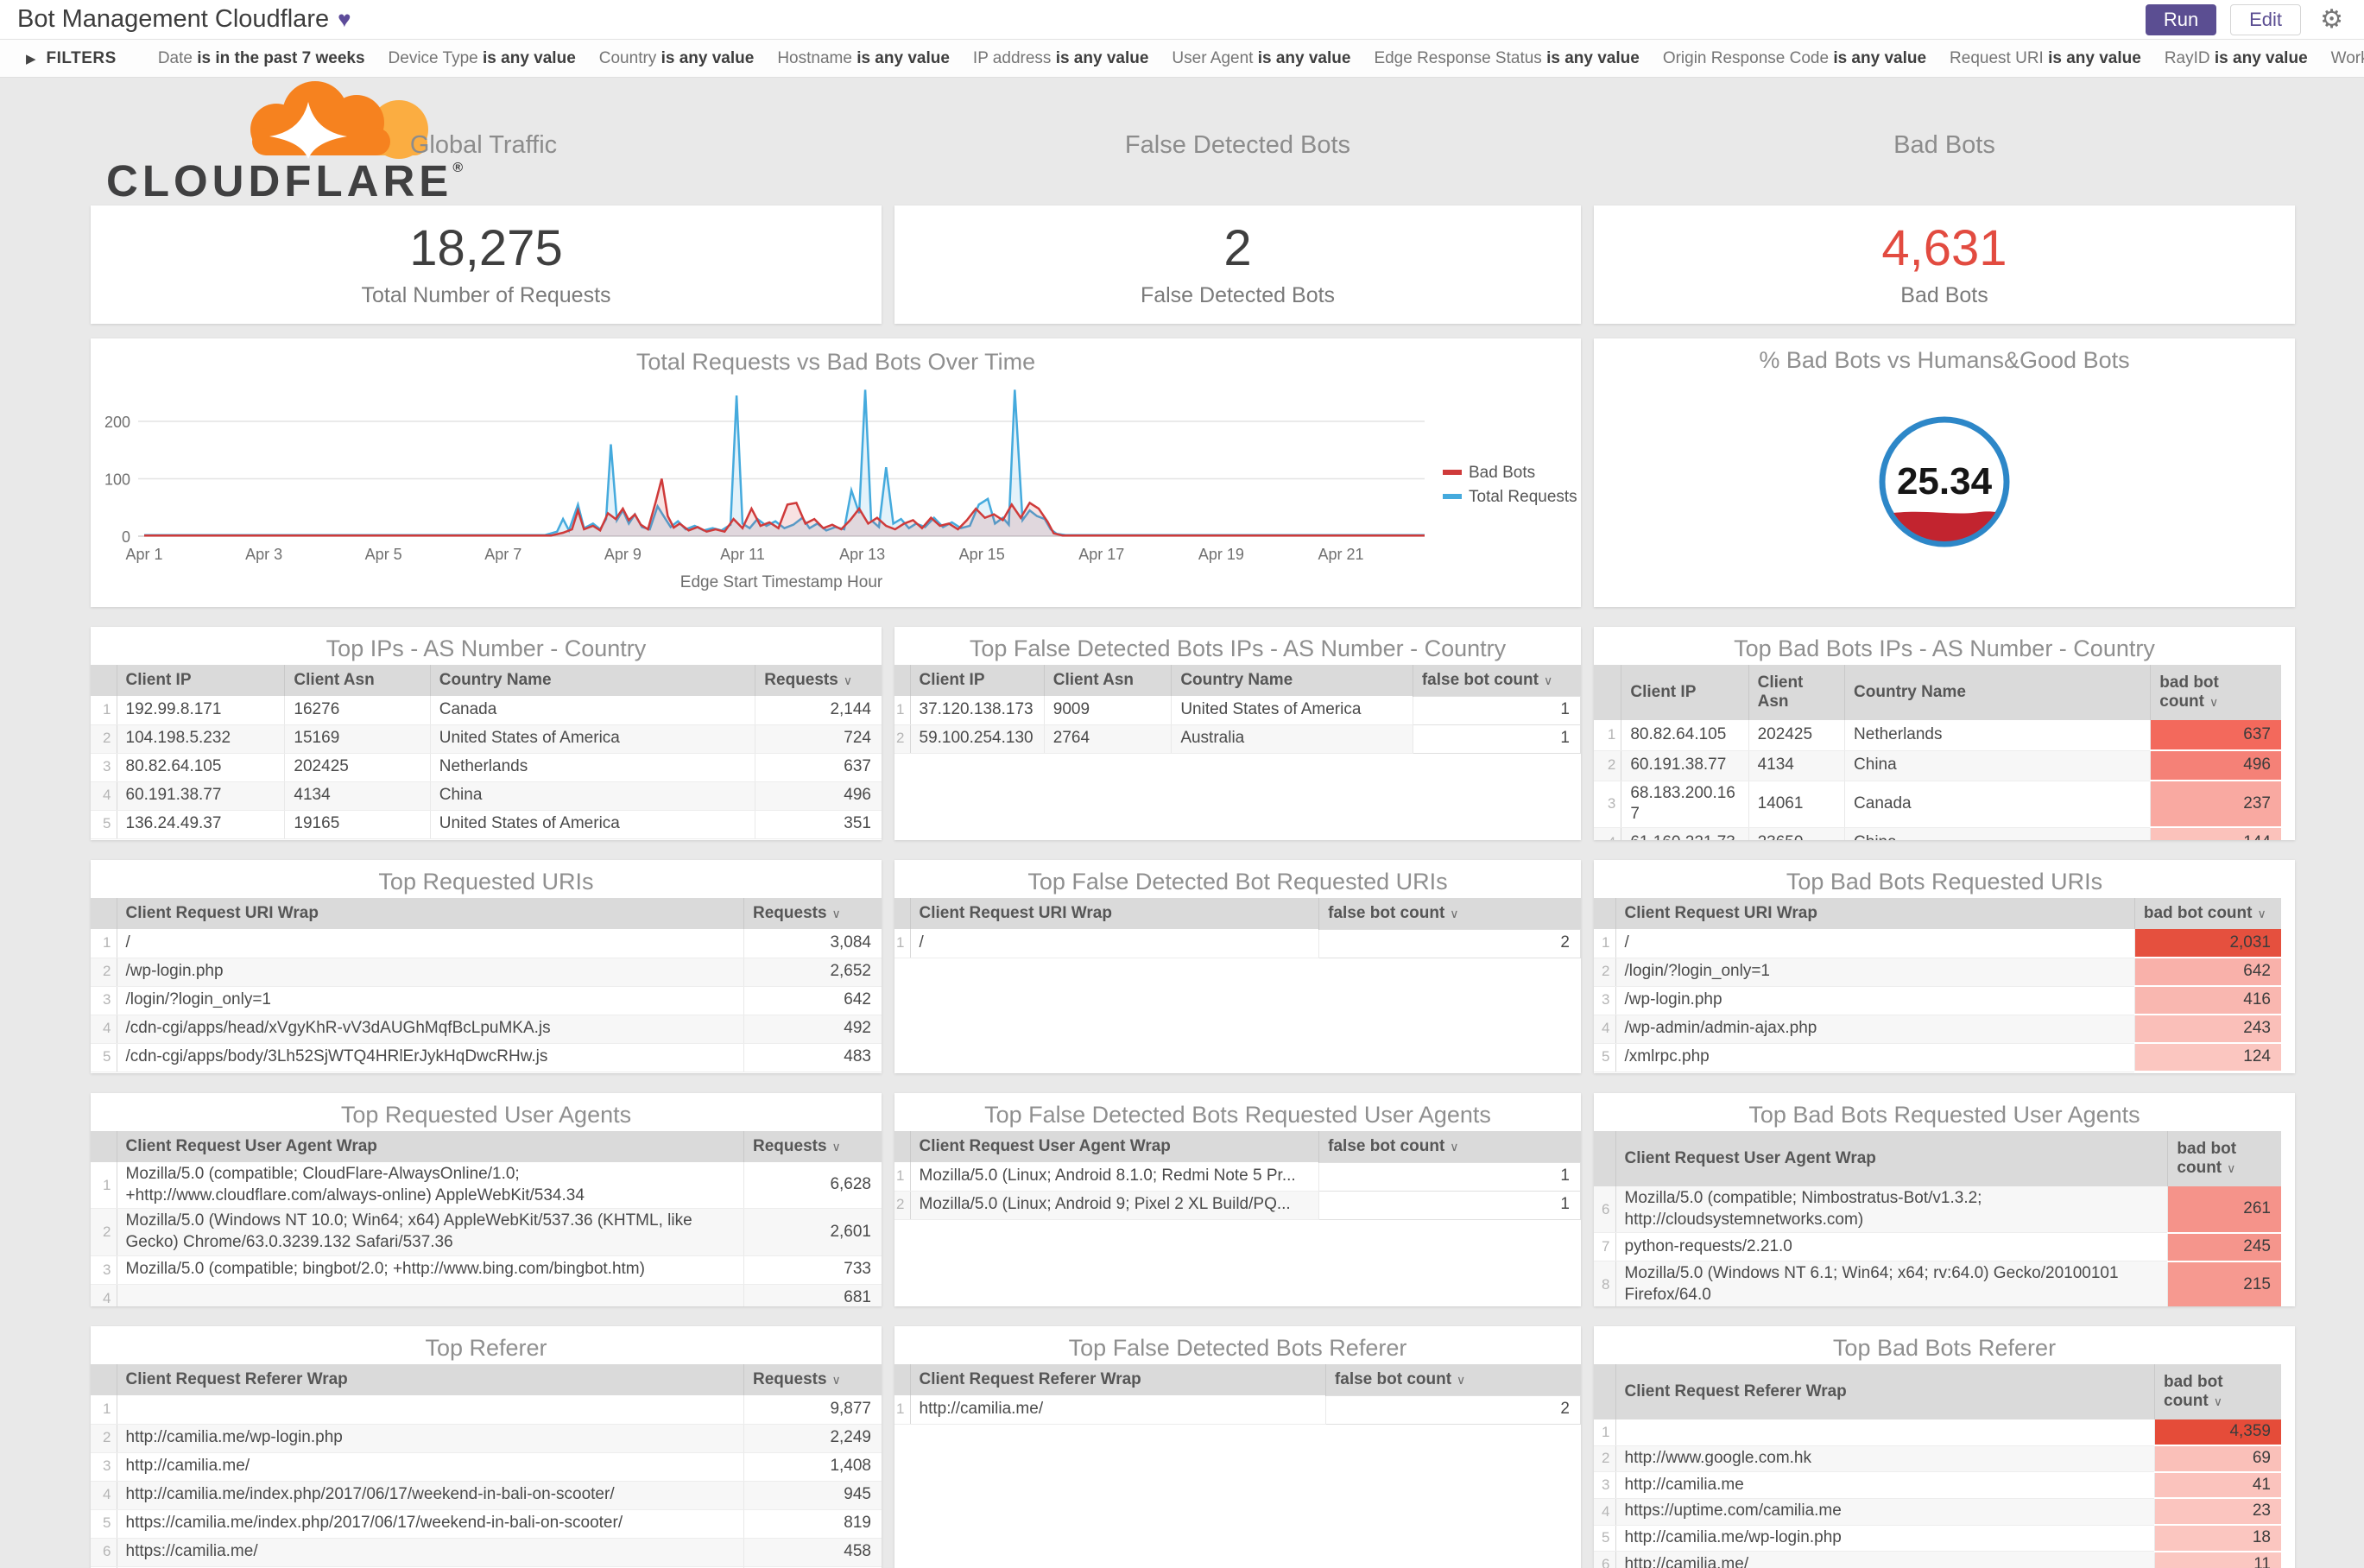  I want to click on cell: 80.82.64.105, so click(201, 768).